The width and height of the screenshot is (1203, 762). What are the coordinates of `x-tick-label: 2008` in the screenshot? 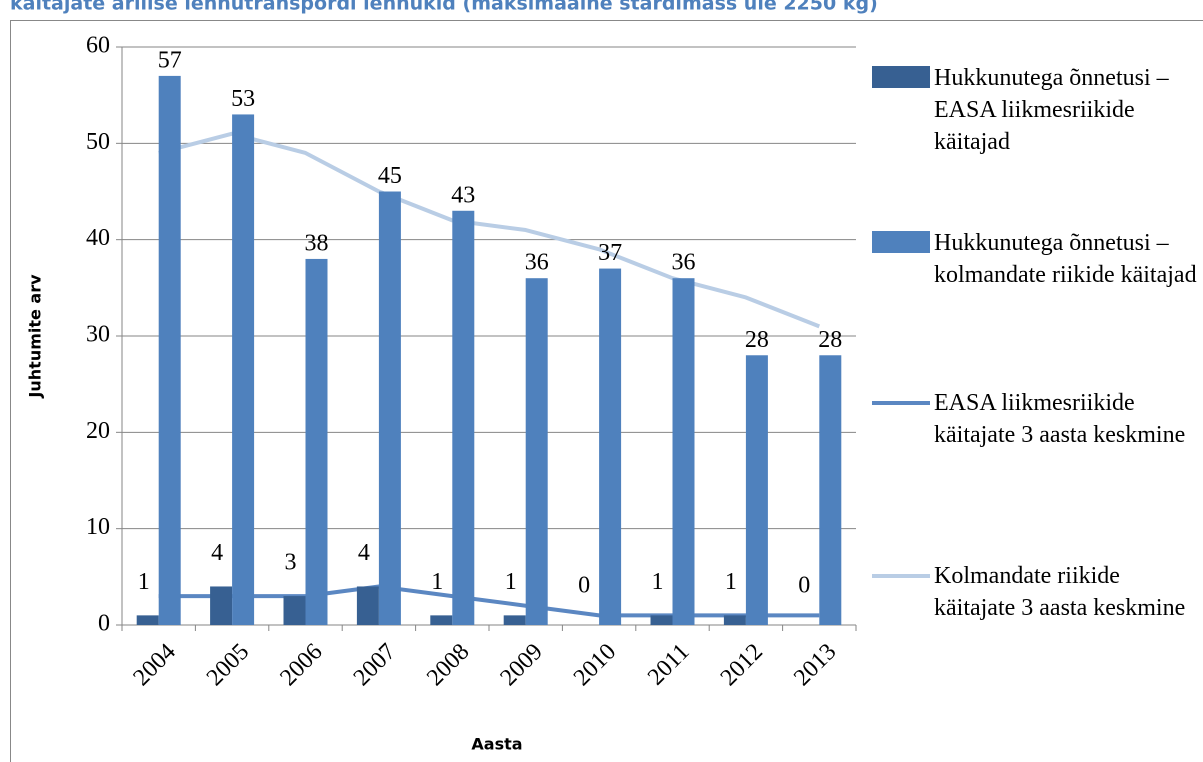 It's located at (448, 665).